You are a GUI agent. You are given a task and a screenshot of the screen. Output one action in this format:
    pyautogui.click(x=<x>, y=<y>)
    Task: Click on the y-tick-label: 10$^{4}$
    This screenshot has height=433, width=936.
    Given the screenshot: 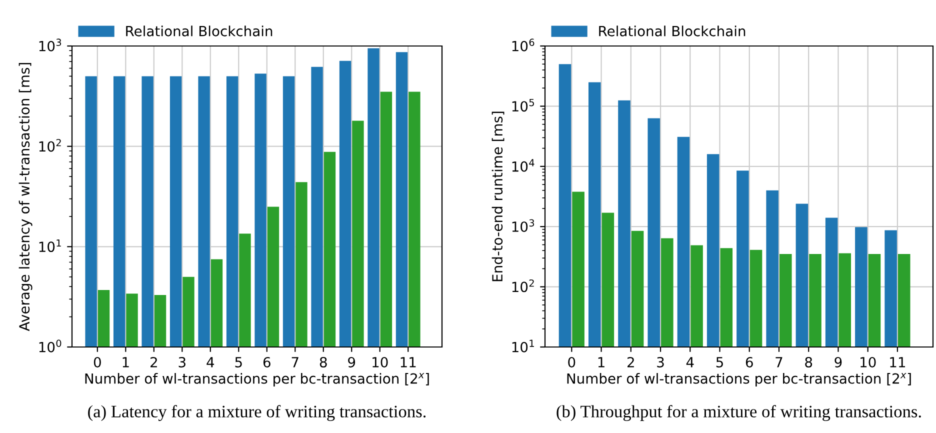 What is the action you would take?
    pyautogui.click(x=523, y=165)
    